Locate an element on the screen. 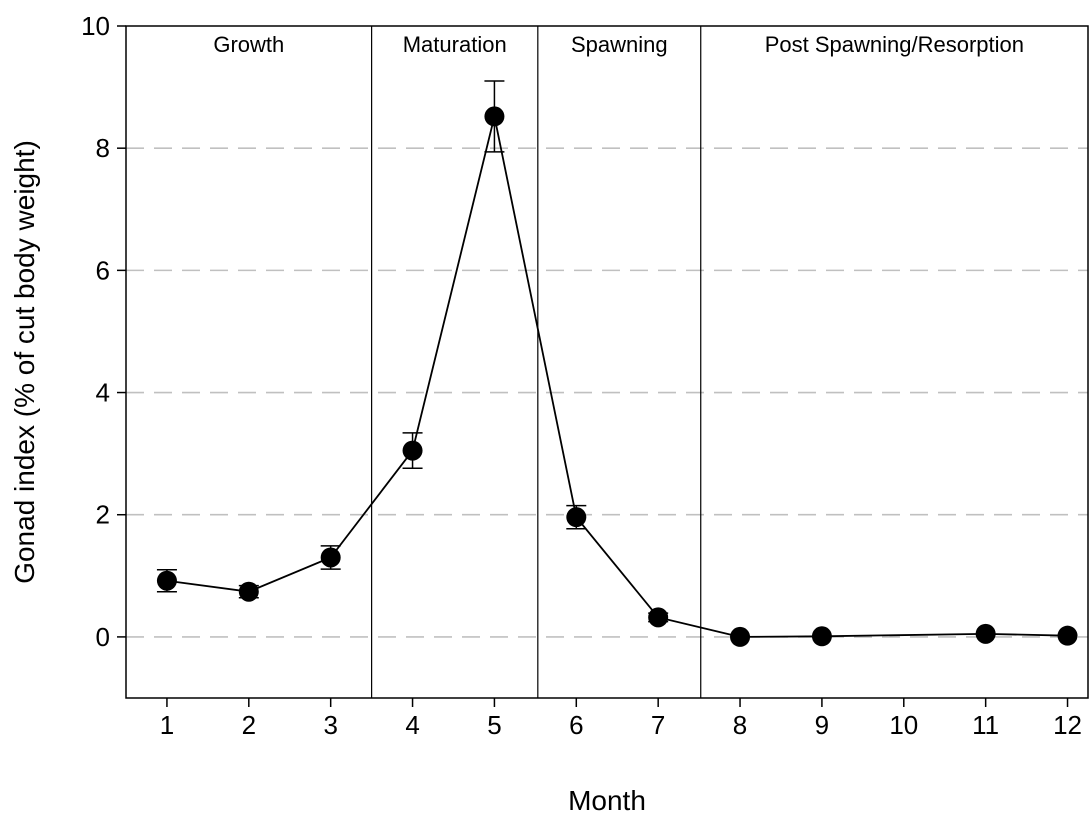 The height and width of the screenshot is (815, 1092). y-tick-label: 0 is located at coordinates (103, 637).